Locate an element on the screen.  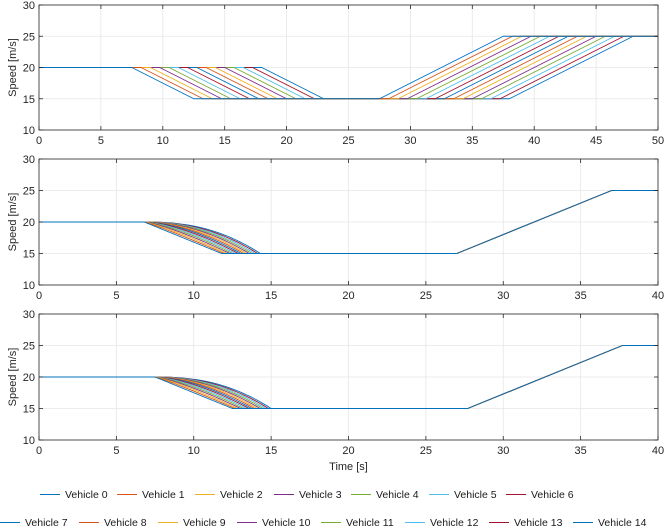
legend-item-vehicle-6: Vehicle 6 is located at coordinates (540, 495).